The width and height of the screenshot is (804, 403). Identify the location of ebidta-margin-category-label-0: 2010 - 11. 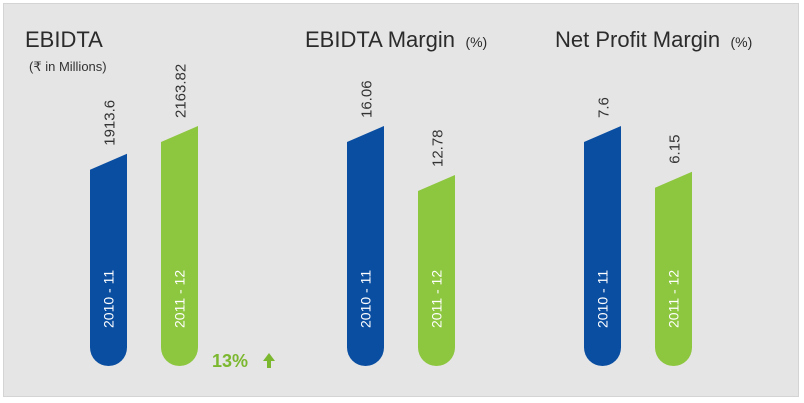
(366, 299).